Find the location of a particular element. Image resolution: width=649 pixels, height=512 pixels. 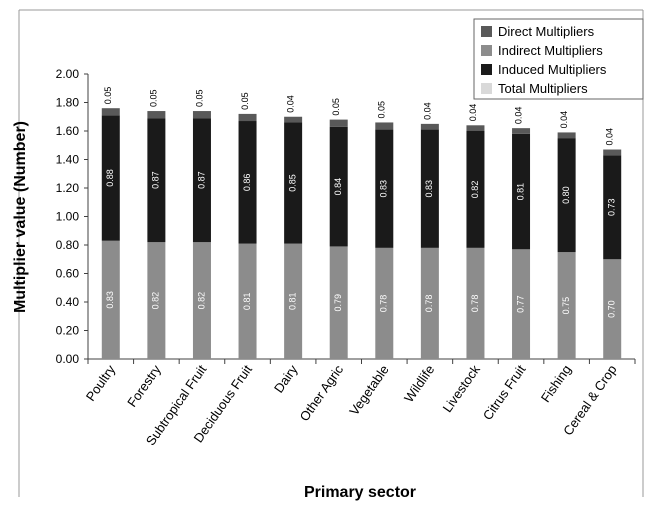

legend-label: Direct Multipliers is located at coordinates (546, 31).